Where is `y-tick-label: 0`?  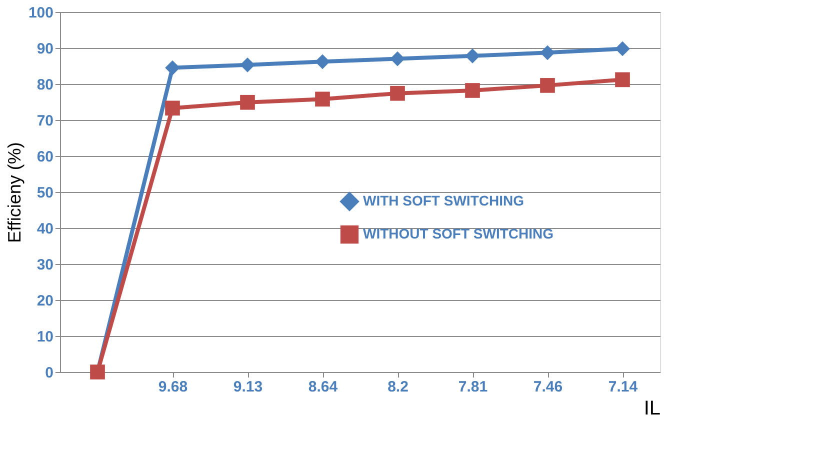 y-tick-label: 0 is located at coordinates (49, 373).